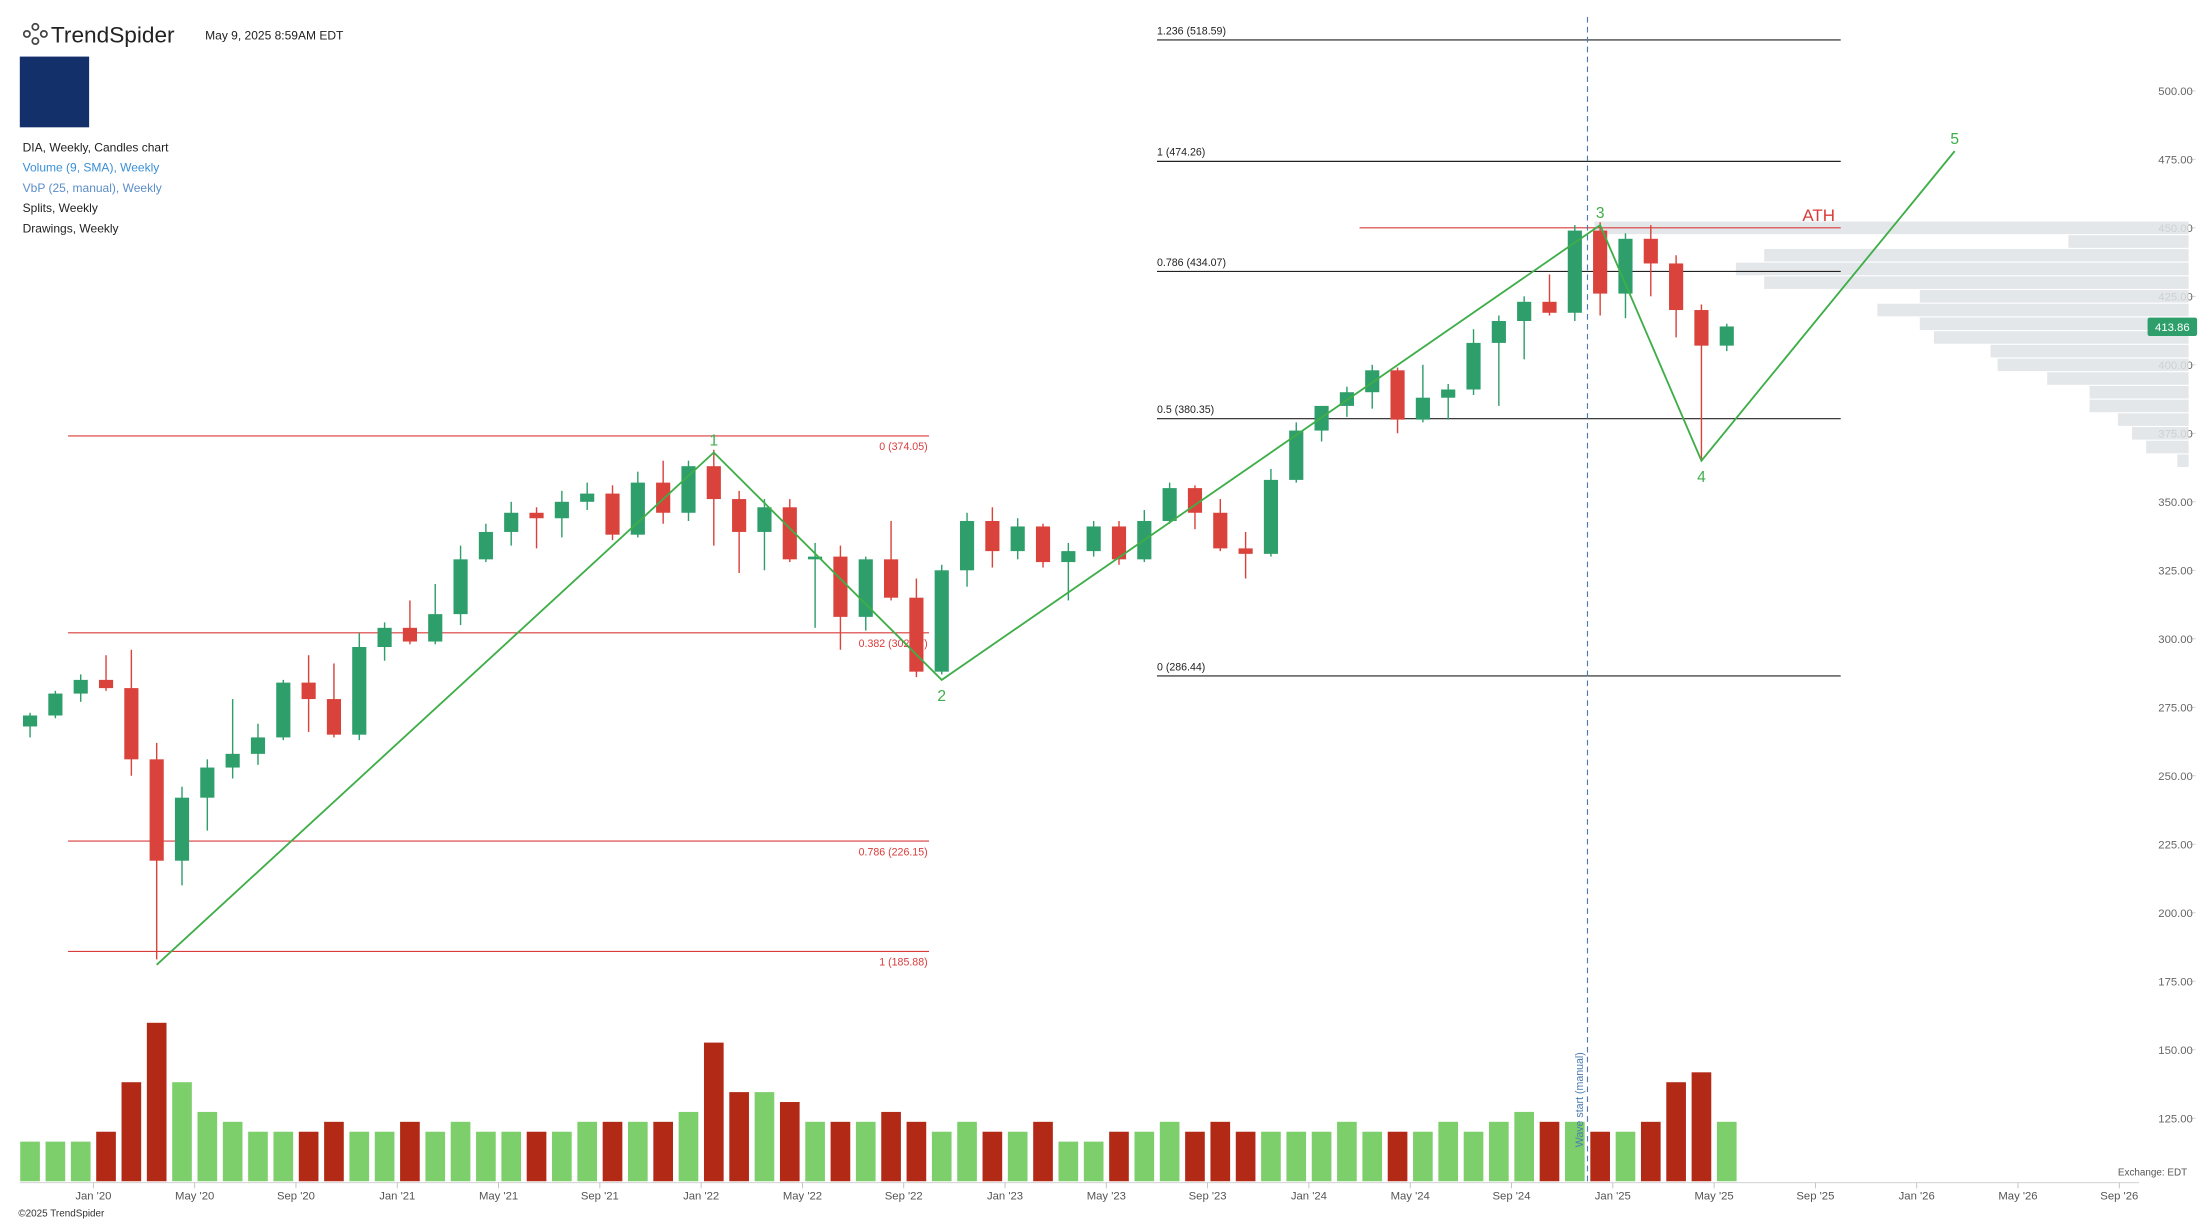 The height and width of the screenshot is (1220, 2207). Describe the element at coordinates (113, 34) in the screenshot. I see `brand: TrendSpider` at that location.